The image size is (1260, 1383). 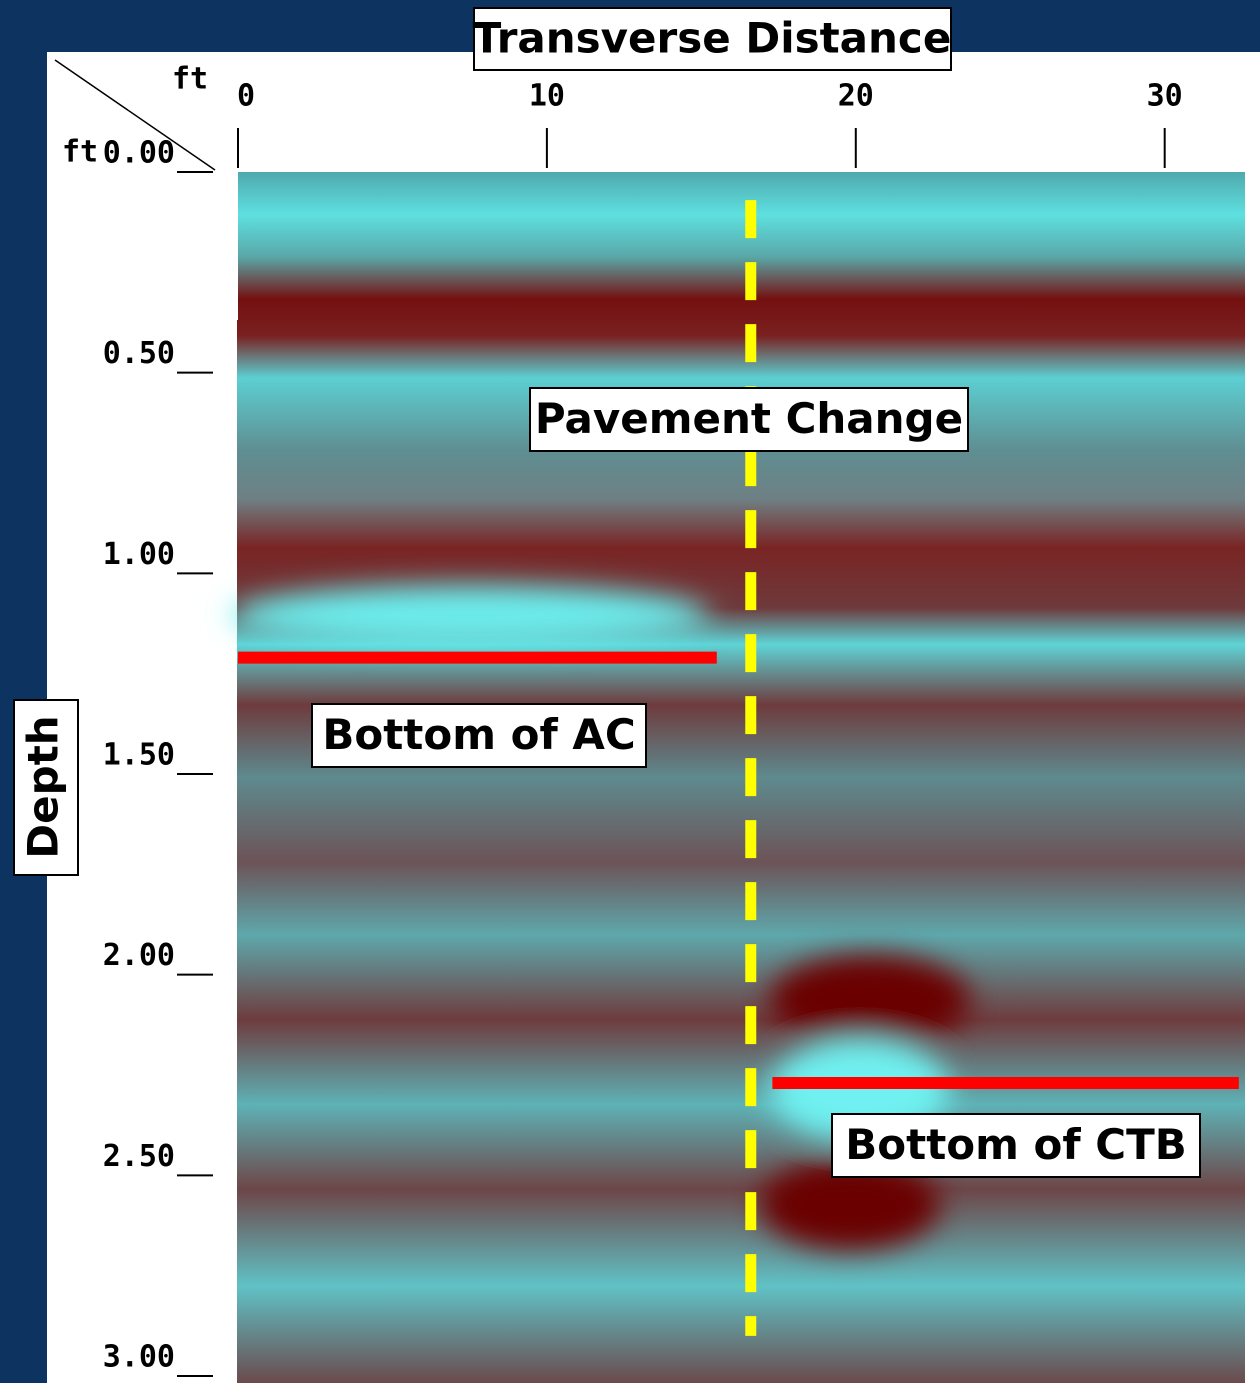 What do you see at coordinates (139, 353) in the screenshot?
I see `y-tick-label: 0.50` at bounding box center [139, 353].